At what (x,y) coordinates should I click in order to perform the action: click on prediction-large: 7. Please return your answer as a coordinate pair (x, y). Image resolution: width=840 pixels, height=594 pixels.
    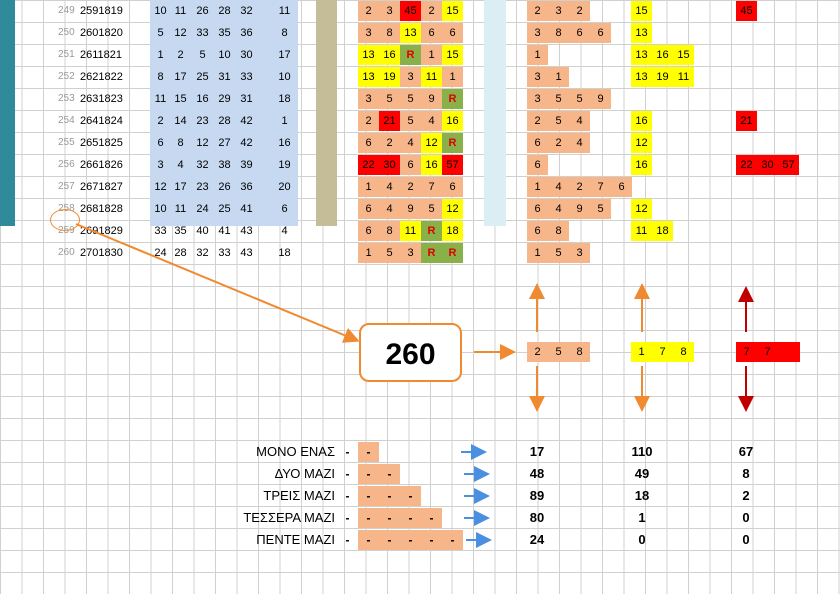
    Looking at the image, I should click on (746, 352).